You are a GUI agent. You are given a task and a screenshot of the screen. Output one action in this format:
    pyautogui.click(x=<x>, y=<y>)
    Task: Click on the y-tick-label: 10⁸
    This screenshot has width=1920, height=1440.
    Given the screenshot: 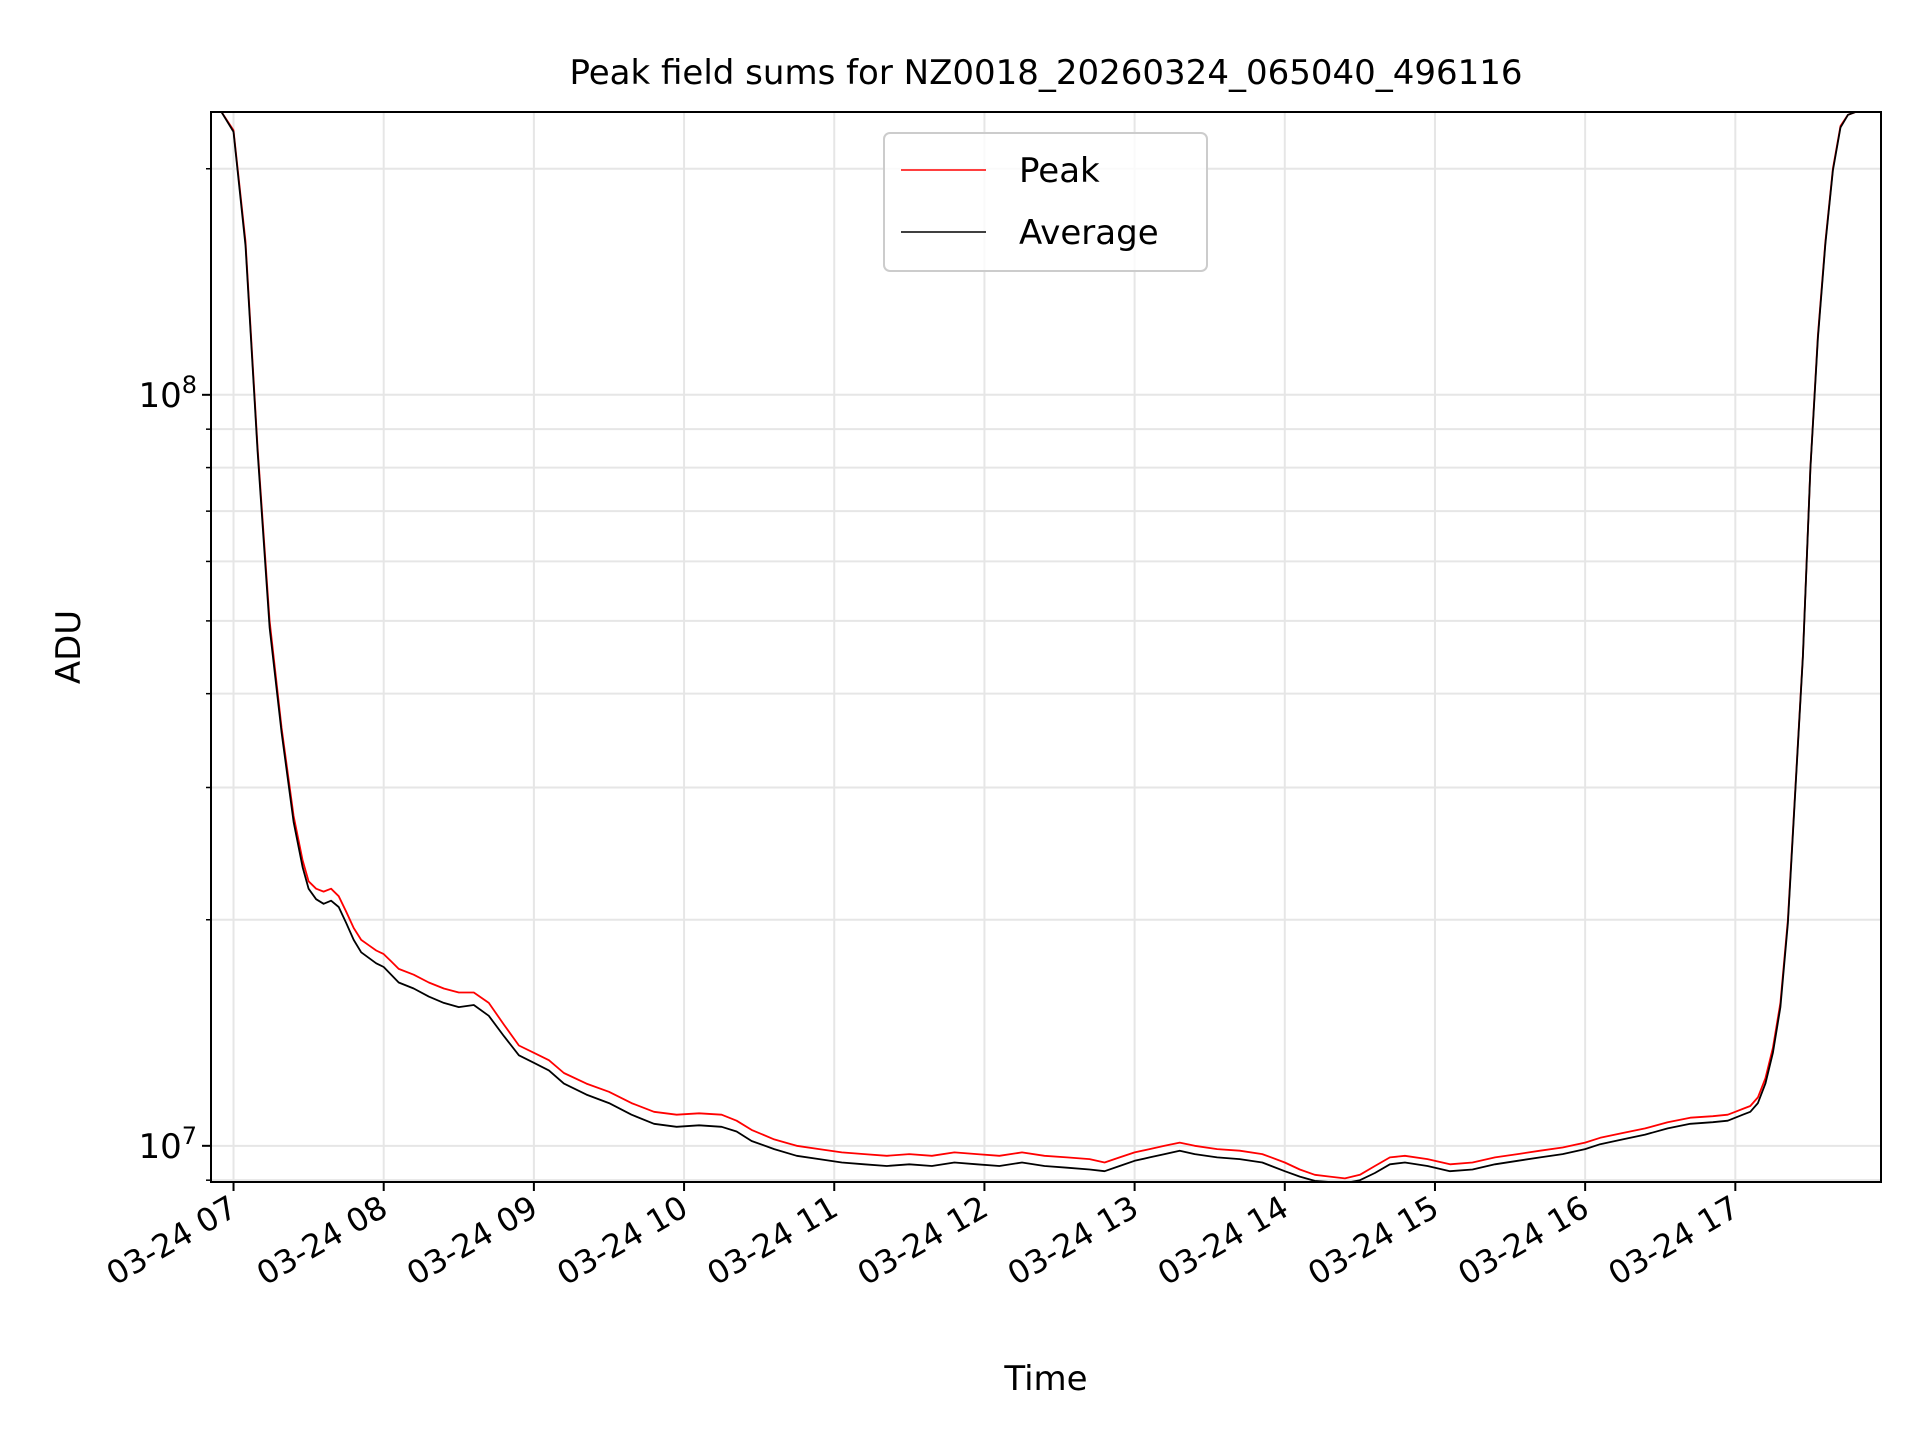 What is the action you would take?
    pyautogui.click(x=167, y=393)
    